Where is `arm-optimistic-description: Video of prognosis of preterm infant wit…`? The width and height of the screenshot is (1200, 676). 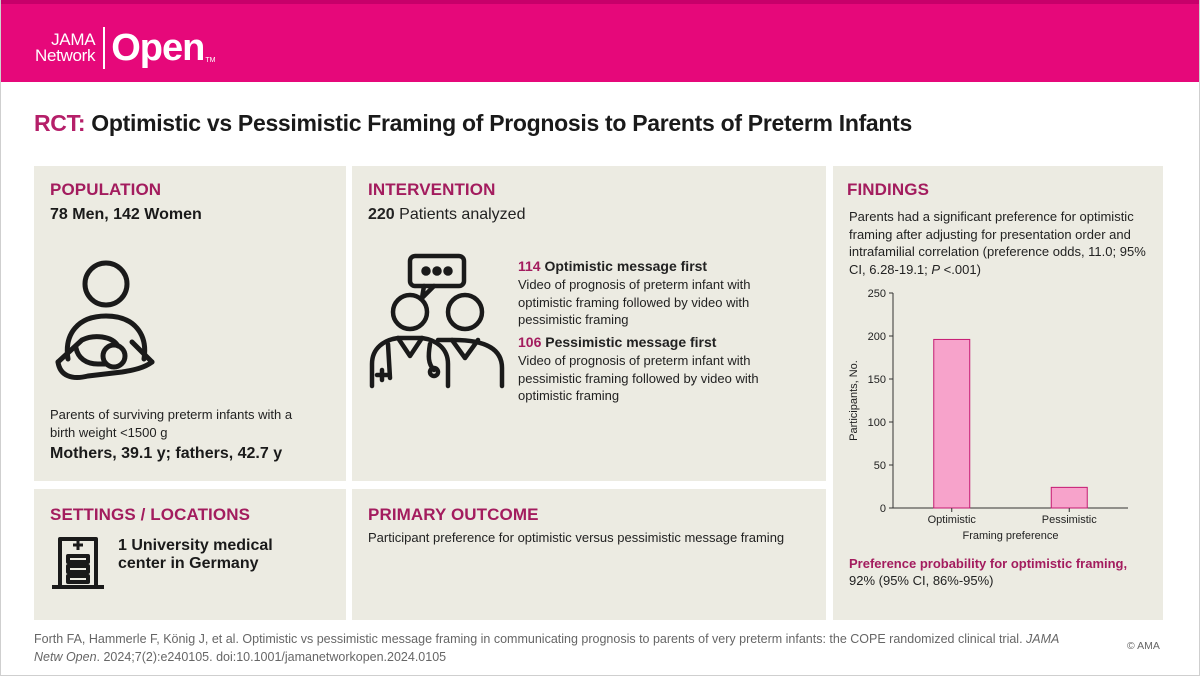
arm-optimistic-description: Video of prognosis of preterm infant wit… is located at coordinates (634, 302).